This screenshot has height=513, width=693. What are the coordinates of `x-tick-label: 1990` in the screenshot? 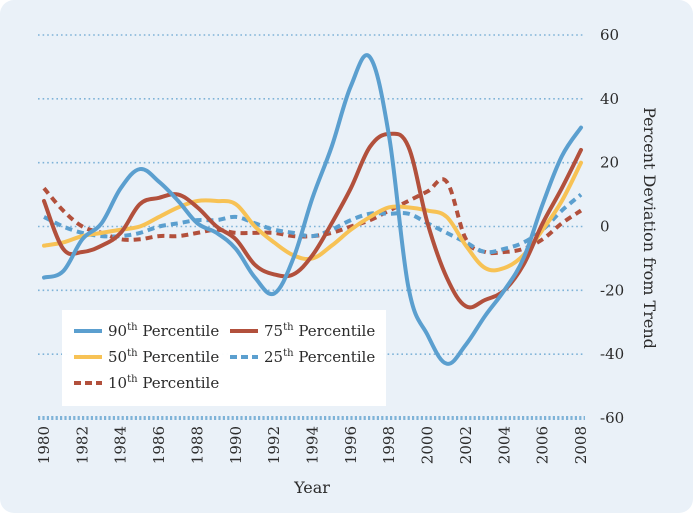 It's located at (236, 445).